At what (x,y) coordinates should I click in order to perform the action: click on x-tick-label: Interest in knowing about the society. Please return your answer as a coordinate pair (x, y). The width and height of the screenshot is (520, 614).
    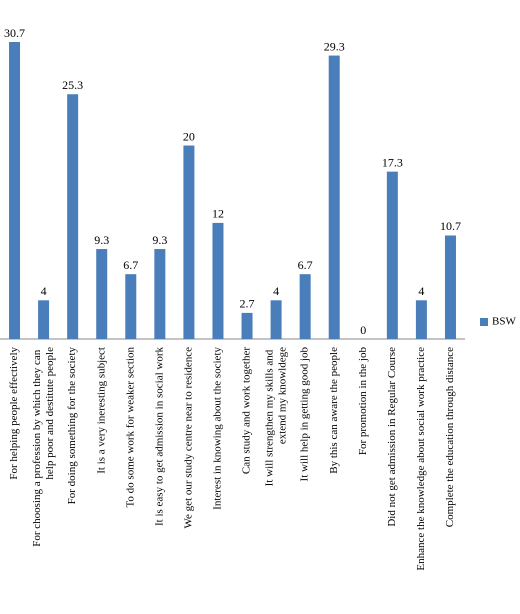
    Looking at the image, I should click on (218, 428).